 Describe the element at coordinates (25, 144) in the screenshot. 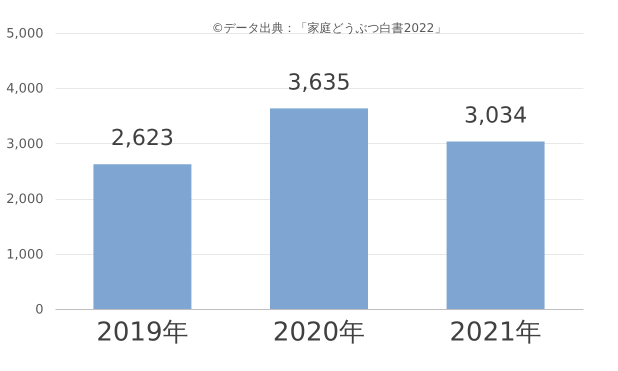

I see `y-tick-label: 3,000` at that location.